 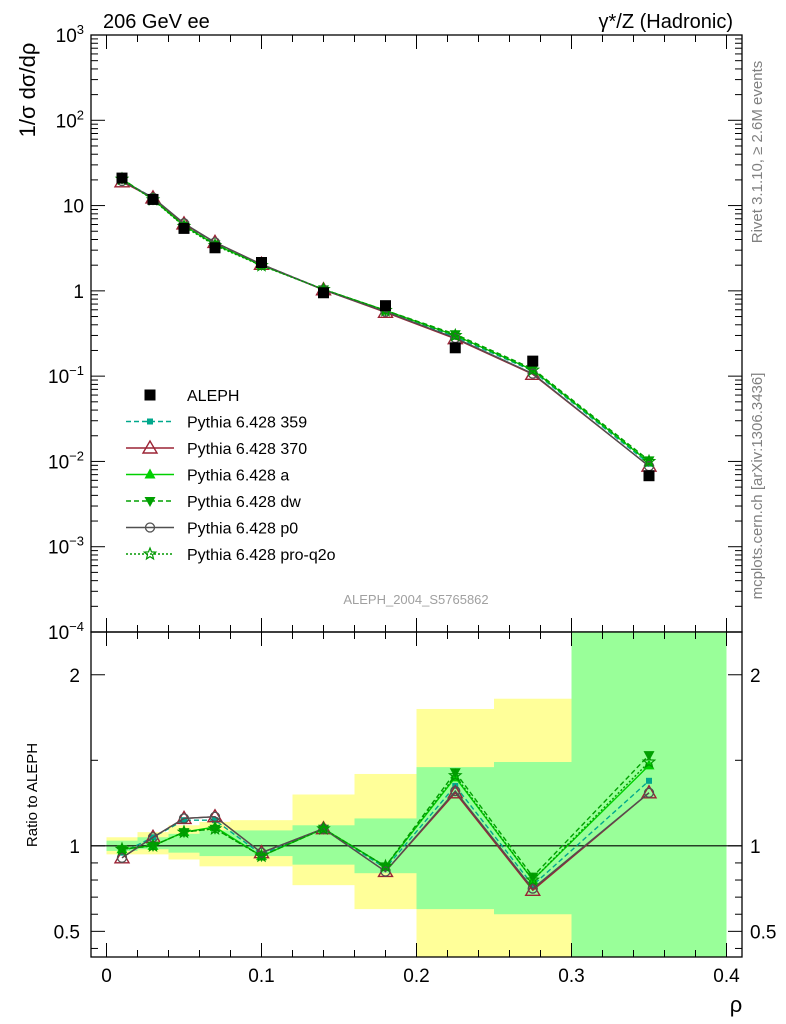 I want to click on legend-label: Pythia 6.428 a, so click(x=238, y=476).